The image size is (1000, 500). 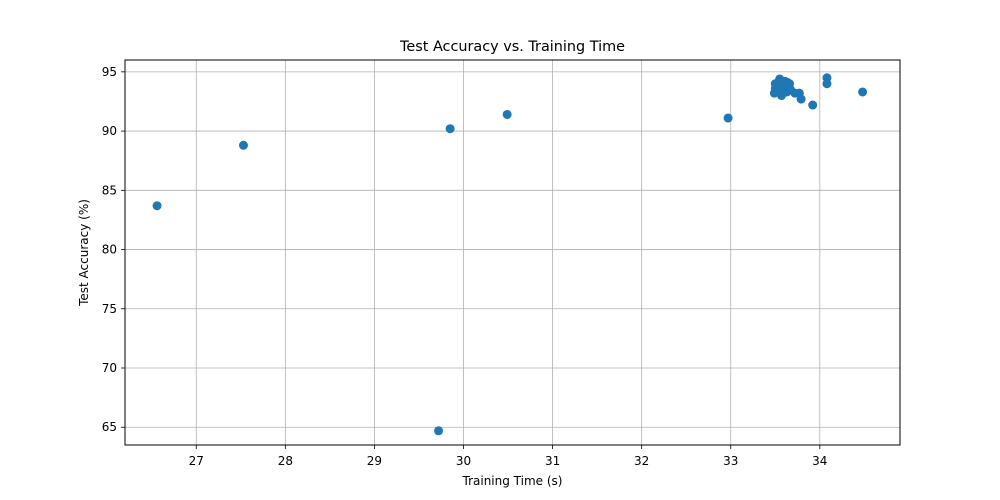 What do you see at coordinates (512, 47) in the screenshot?
I see `chart-title: Test Accuracy vs. Training Time` at bounding box center [512, 47].